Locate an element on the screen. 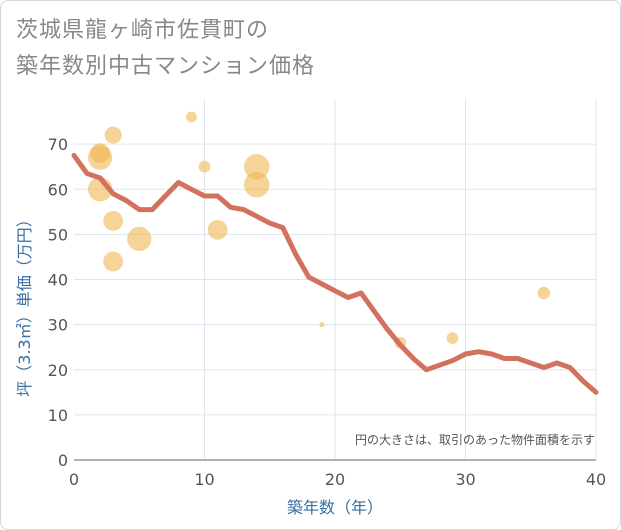  y-tick-label: 30 is located at coordinates (58, 325).